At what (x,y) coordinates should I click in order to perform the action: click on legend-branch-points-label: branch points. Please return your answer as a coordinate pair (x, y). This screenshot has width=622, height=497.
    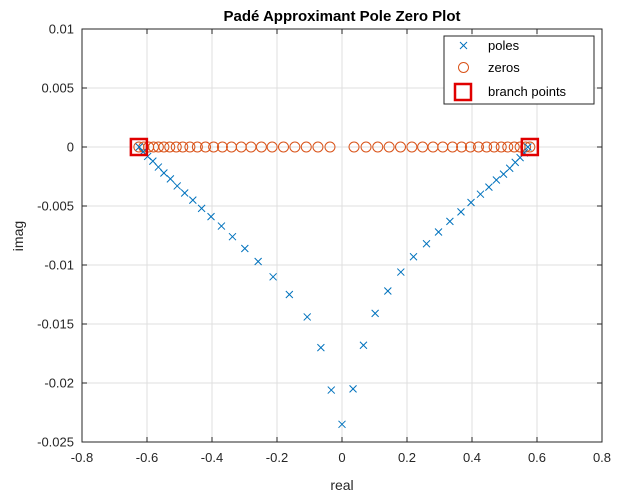
    Looking at the image, I should click on (527, 91).